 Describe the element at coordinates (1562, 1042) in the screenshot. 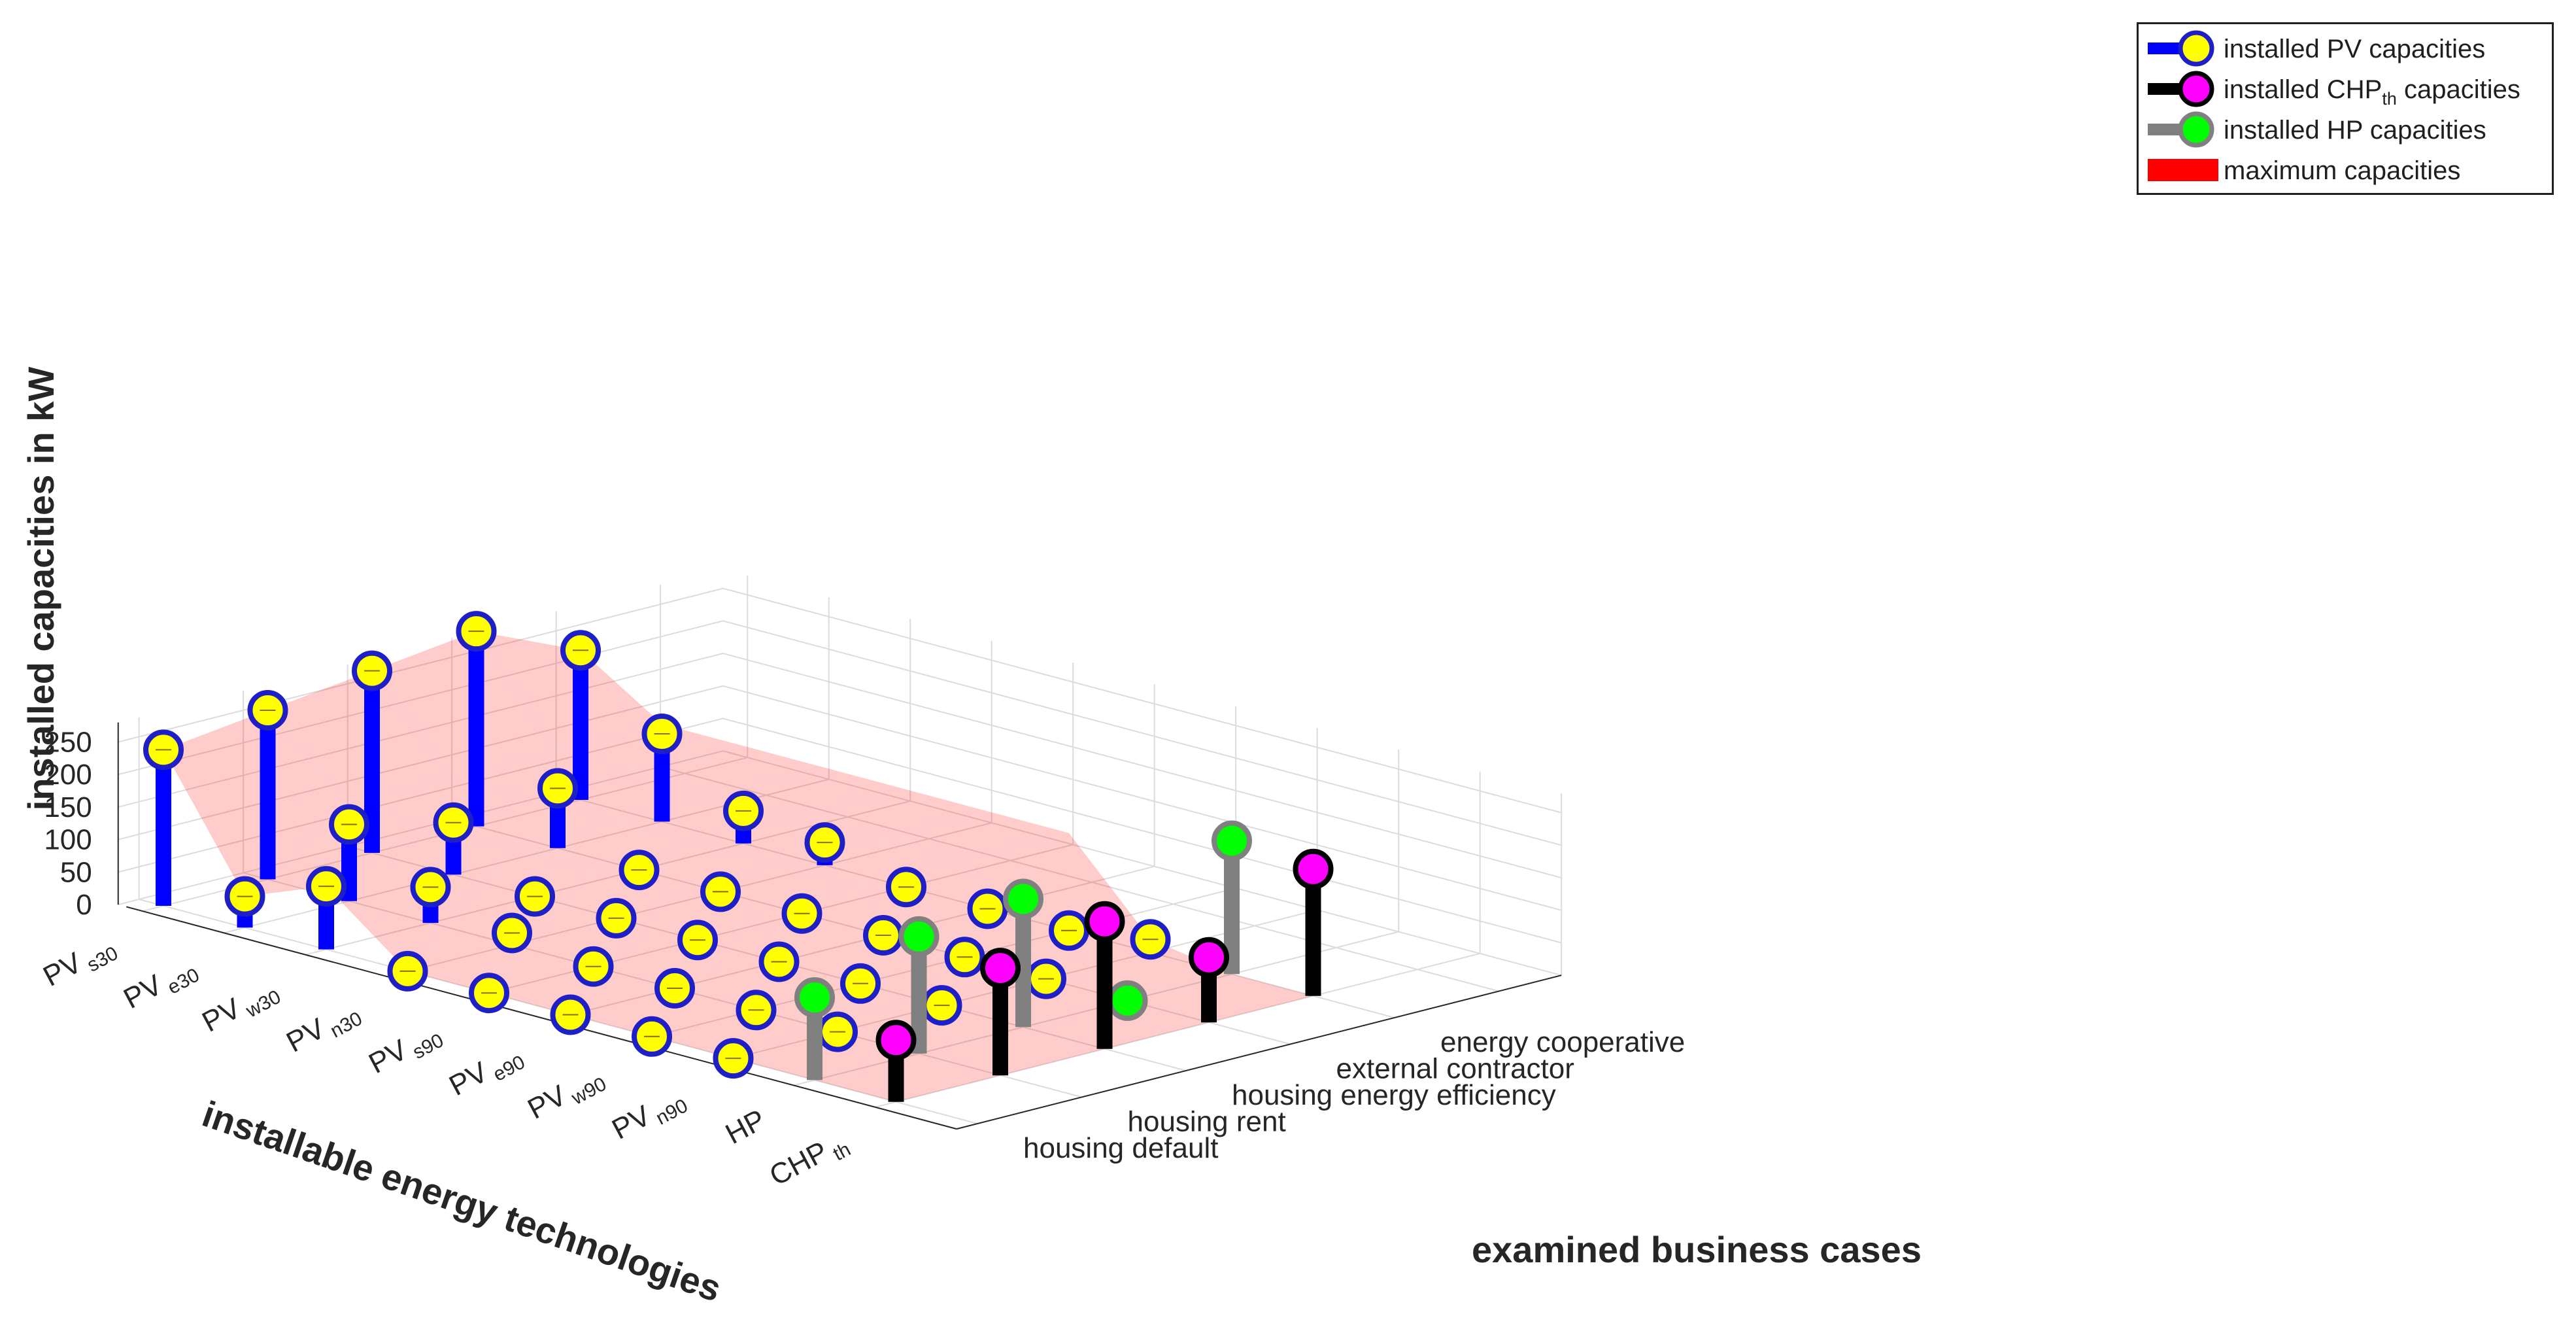

I see `case-tick-label: energy cooperative` at that location.